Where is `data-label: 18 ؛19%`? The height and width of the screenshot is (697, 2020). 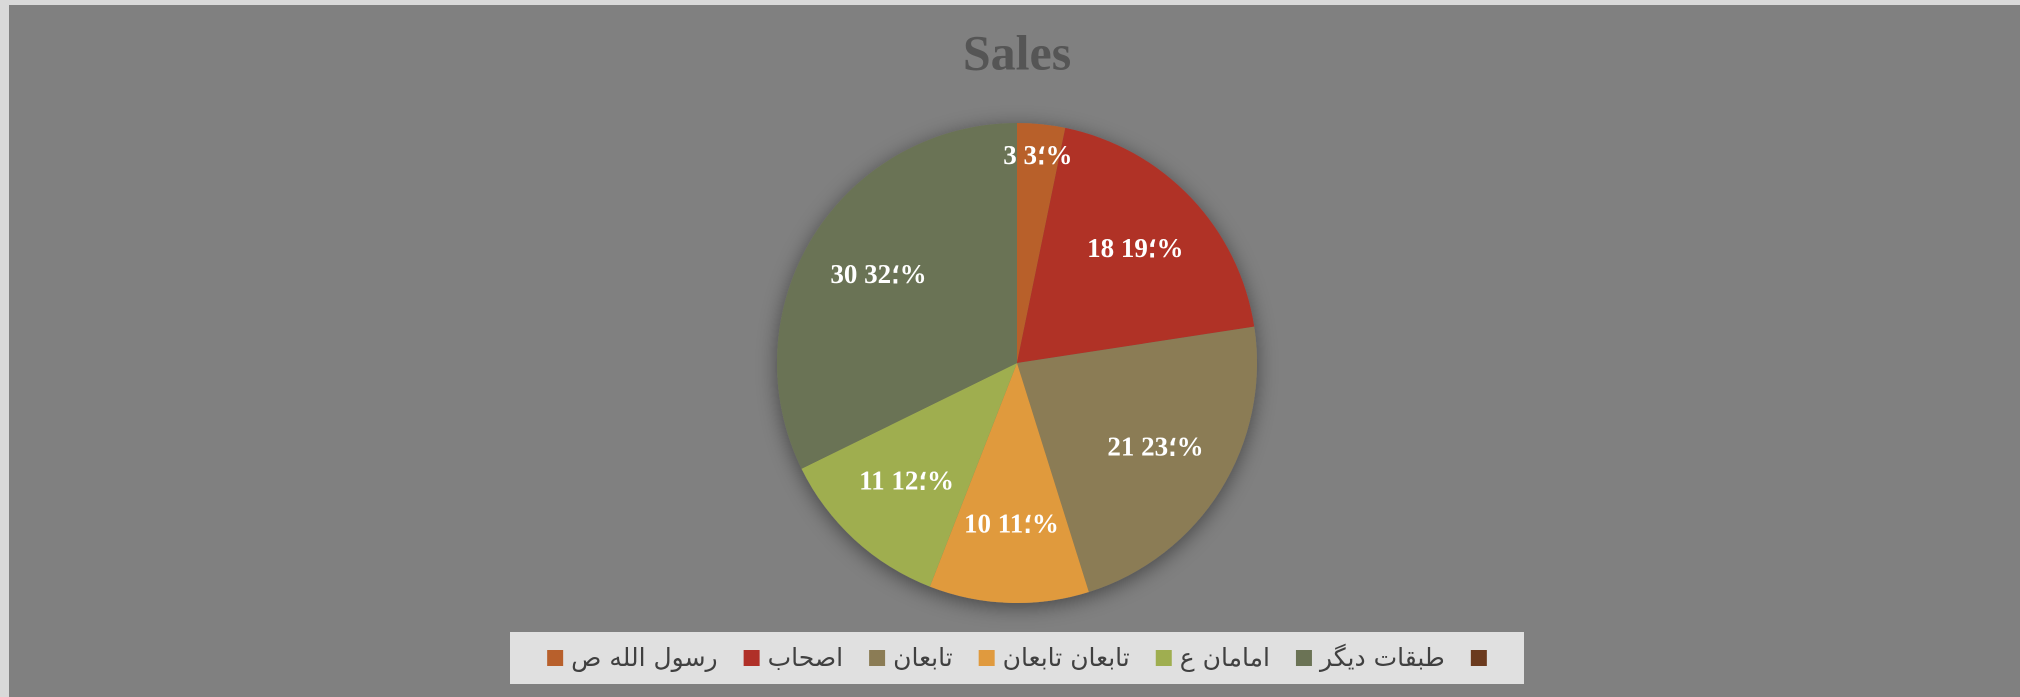 data-label: 18 ؛19% is located at coordinates (1135, 248).